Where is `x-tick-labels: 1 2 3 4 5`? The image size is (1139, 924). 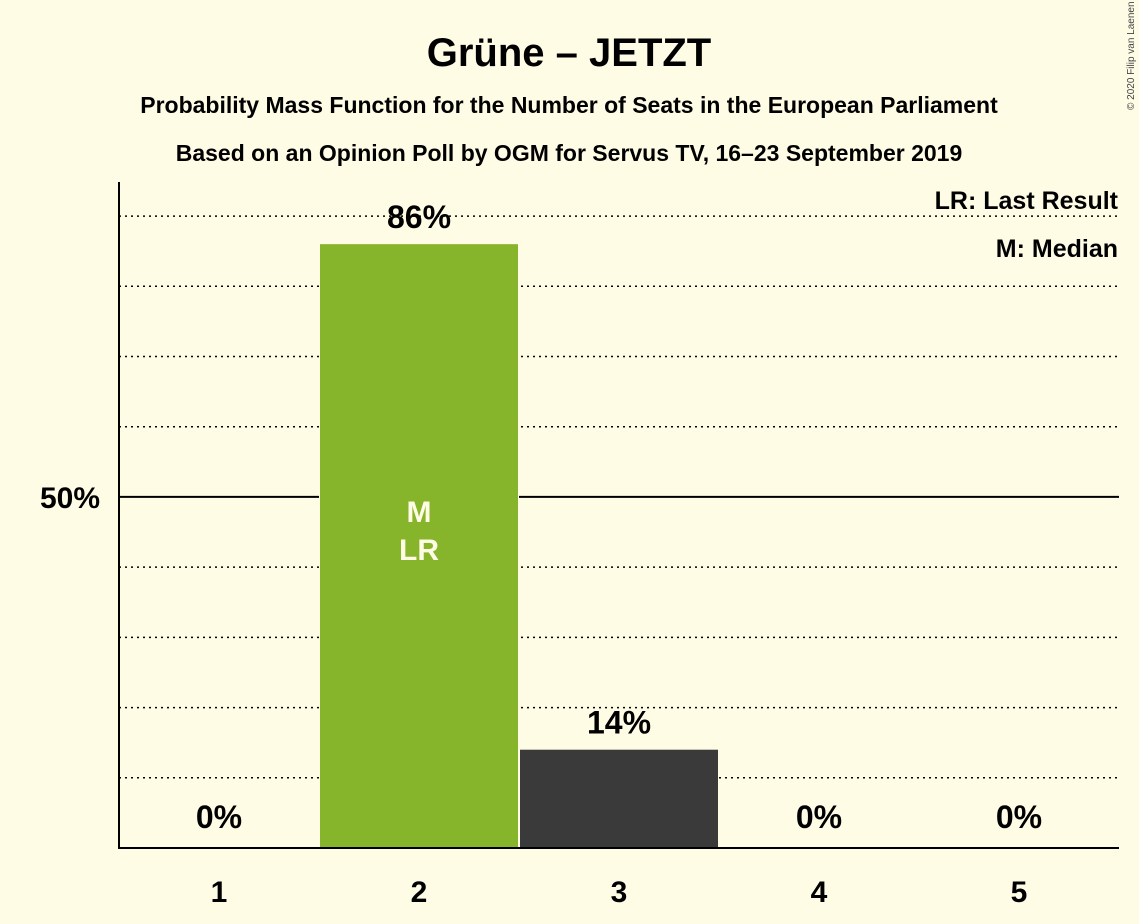
x-tick-labels: 1 2 3 4 5 is located at coordinates (619, 892).